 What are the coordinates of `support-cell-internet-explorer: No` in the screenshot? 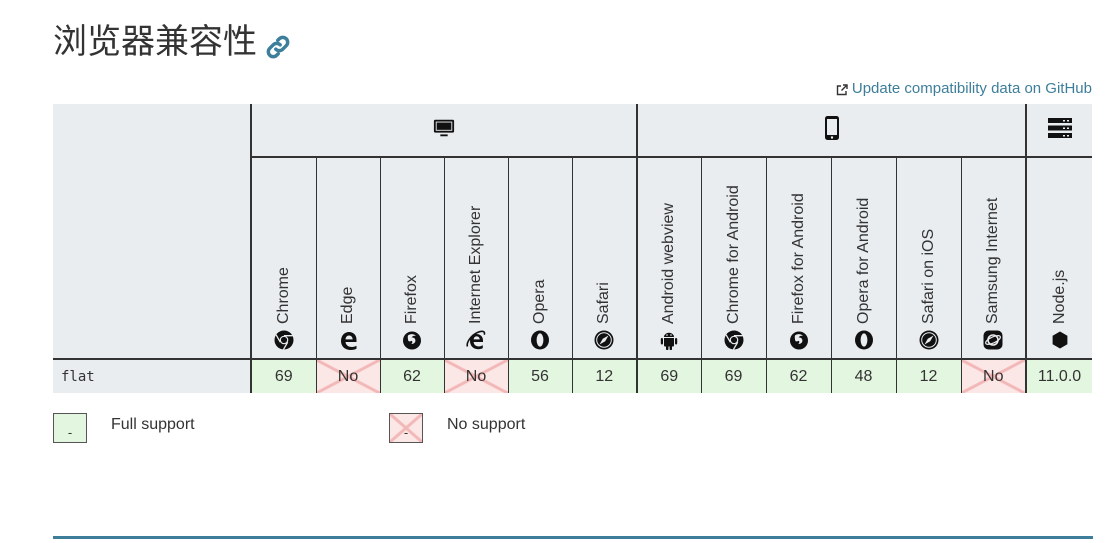 It's located at (475, 375).